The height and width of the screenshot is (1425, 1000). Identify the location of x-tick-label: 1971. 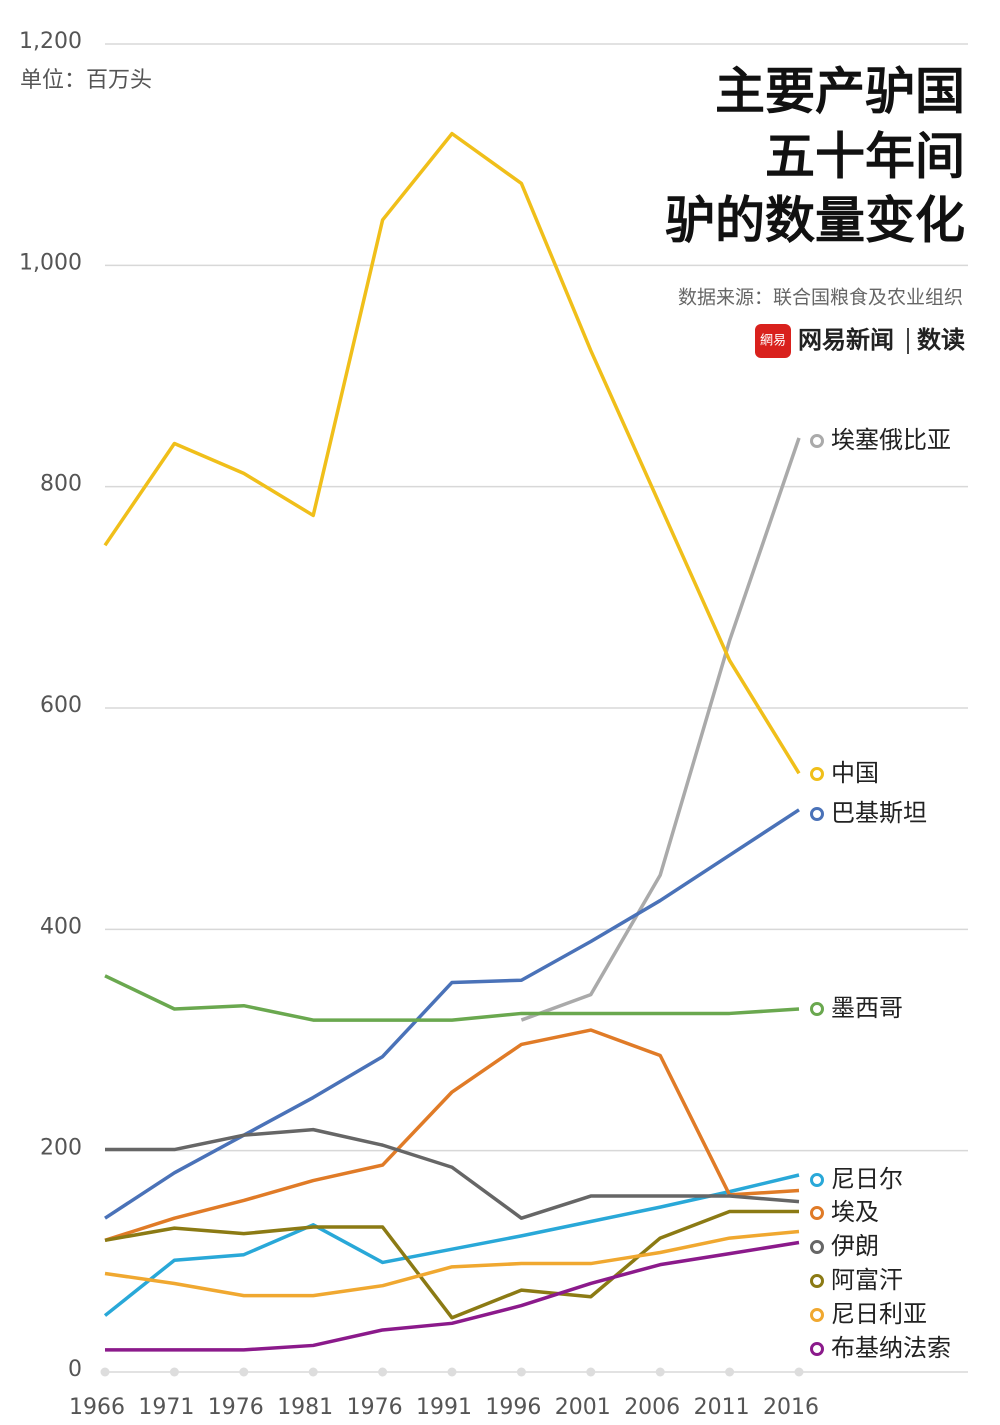
(166, 1407).